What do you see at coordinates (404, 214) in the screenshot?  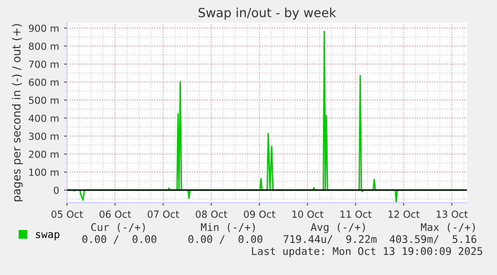 I see `x-tick-label: 12 Oct` at bounding box center [404, 214].